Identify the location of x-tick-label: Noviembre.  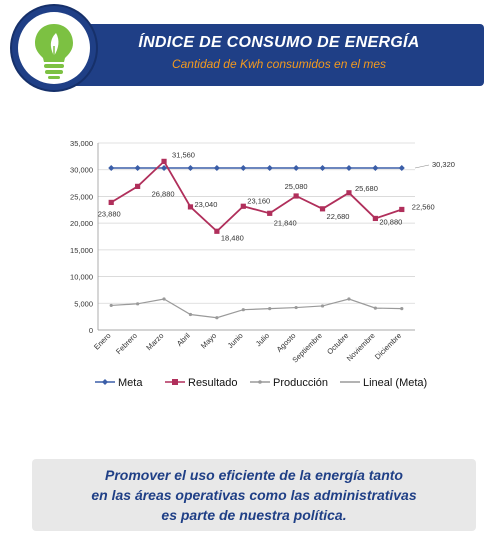
(361, 347).